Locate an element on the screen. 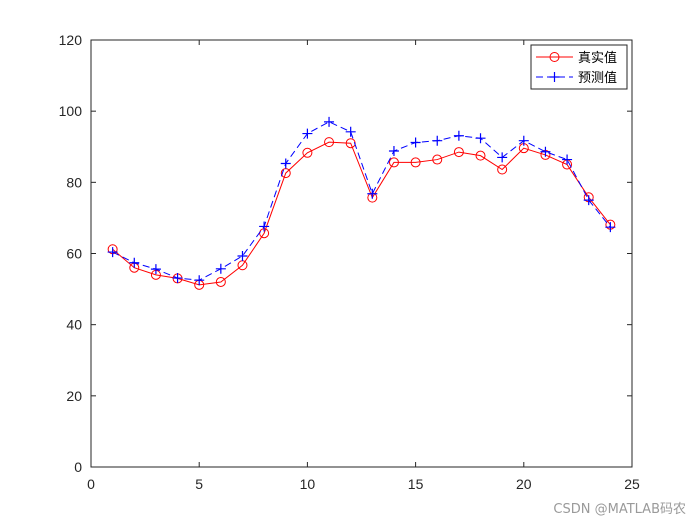 The image size is (700, 525). y-tick-label: 80 is located at coordinates (74, 182).